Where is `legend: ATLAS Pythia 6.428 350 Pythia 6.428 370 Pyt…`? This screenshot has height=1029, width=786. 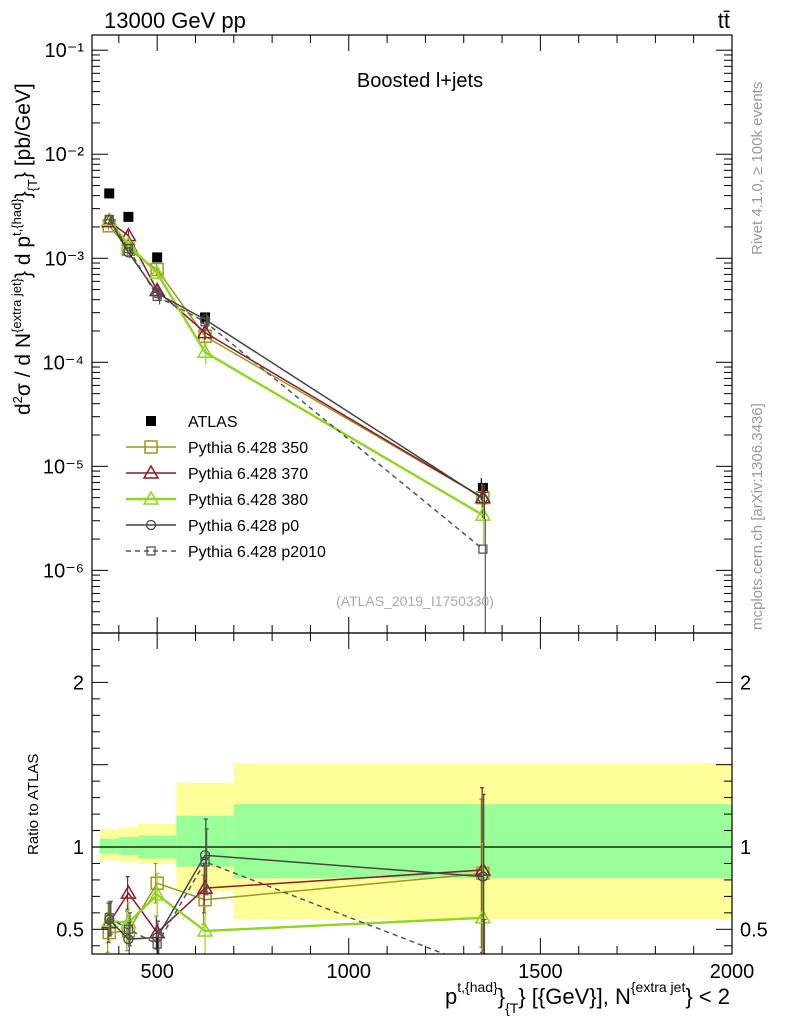 legend: ATLAS Pythia 6.428 350 Pythia 6.428 370 Pyt… is located at coordinates (226, 487).